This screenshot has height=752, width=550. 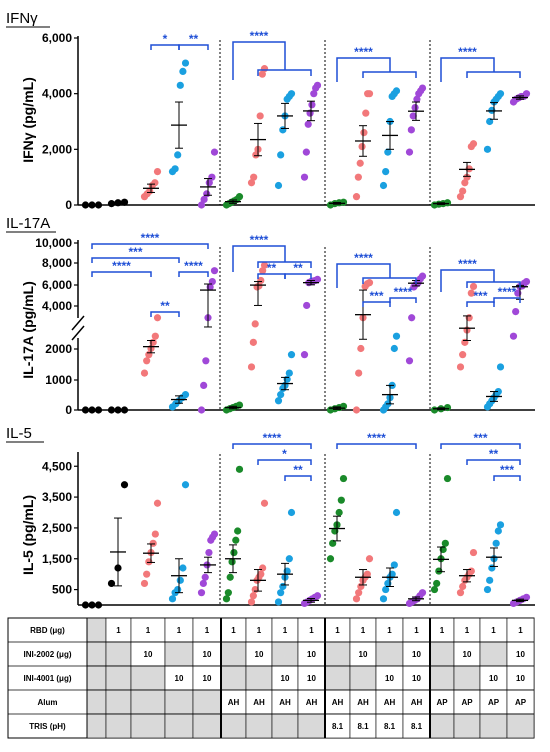 What do you see at coordinates (57, 149) in the screenshot?
I see `y-tick-label: 2,000` at bounding box center [57, 149].